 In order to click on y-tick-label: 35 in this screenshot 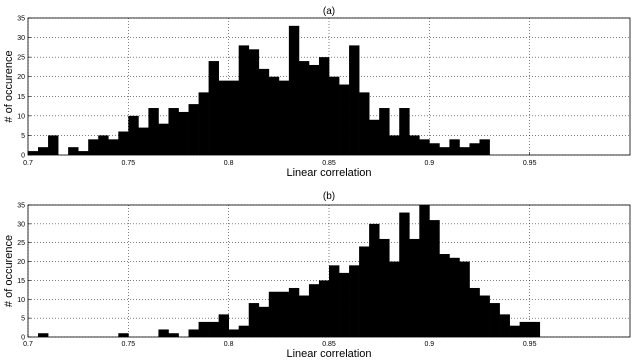, I will do `click(21, 19)`.